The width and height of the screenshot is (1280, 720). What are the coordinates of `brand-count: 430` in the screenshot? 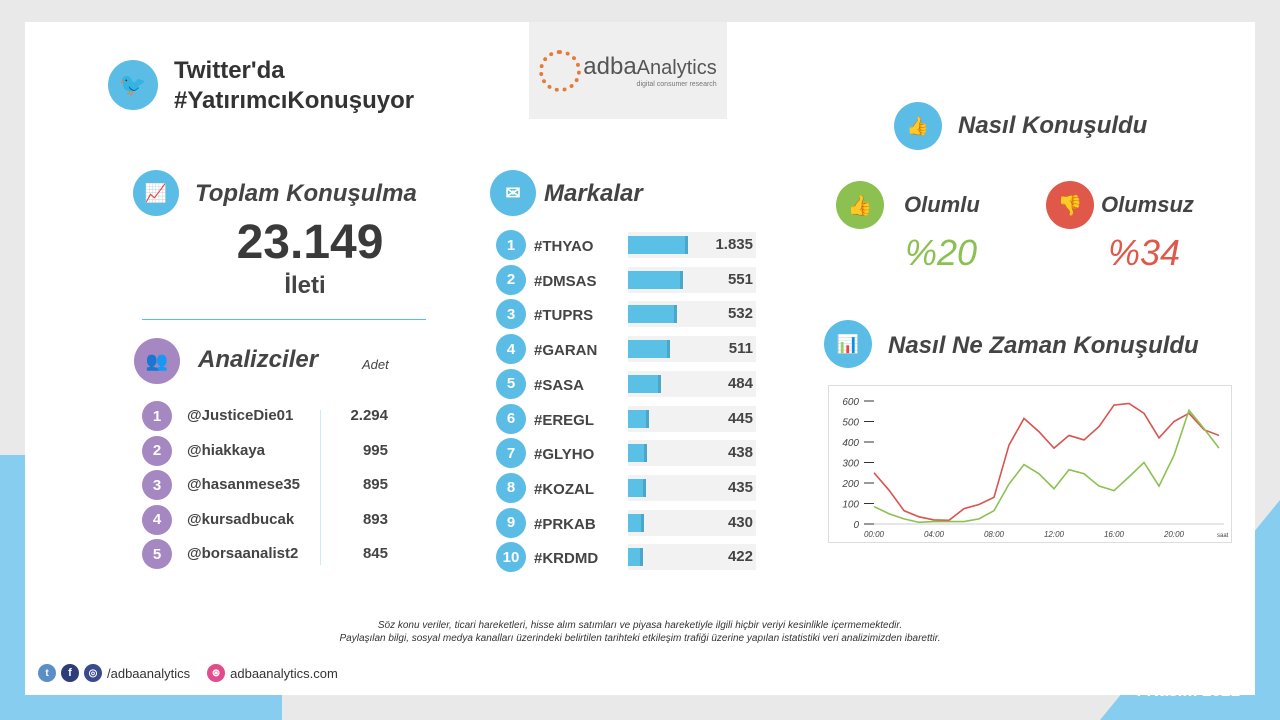 It's located at (740, 522).